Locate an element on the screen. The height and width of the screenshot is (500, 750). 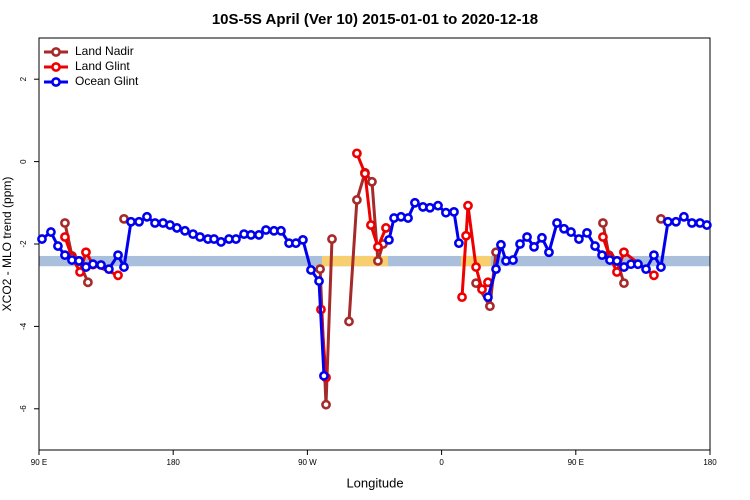
y-axis-title: XCO2 - MLO trend (ppm) is located at coordinates (7, 244).